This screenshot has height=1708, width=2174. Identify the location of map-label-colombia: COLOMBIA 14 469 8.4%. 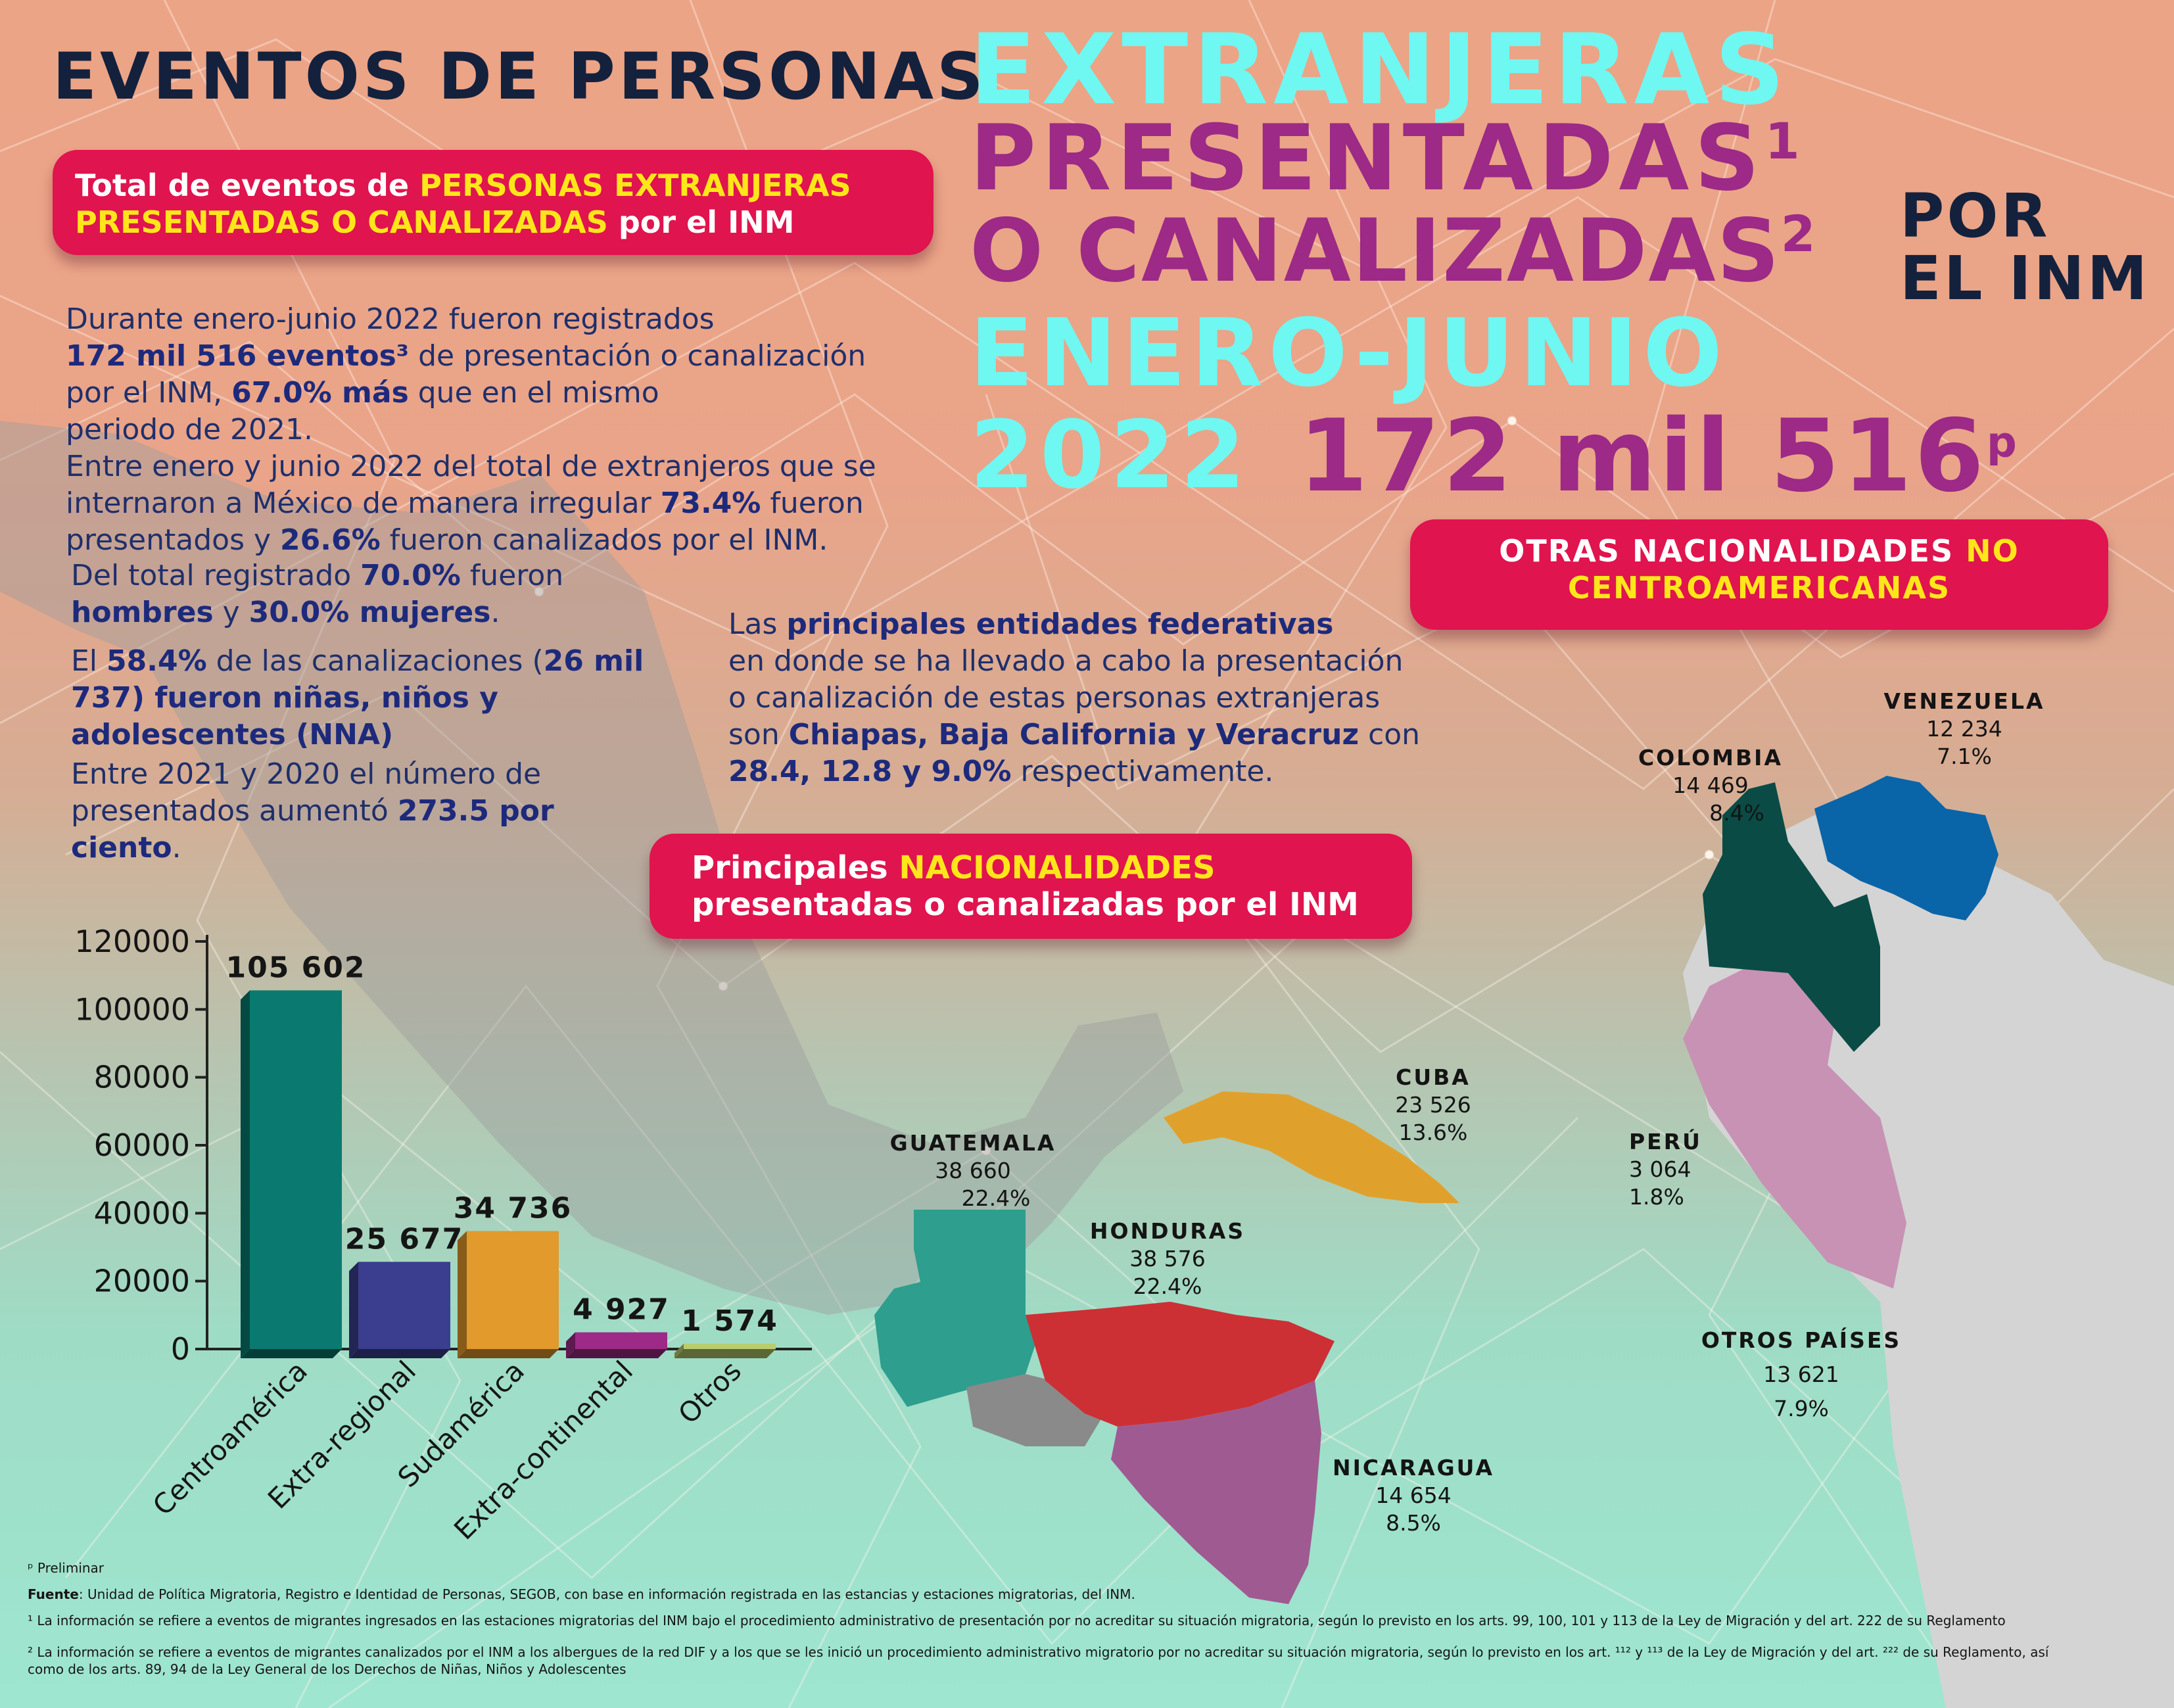
(1711, 785).